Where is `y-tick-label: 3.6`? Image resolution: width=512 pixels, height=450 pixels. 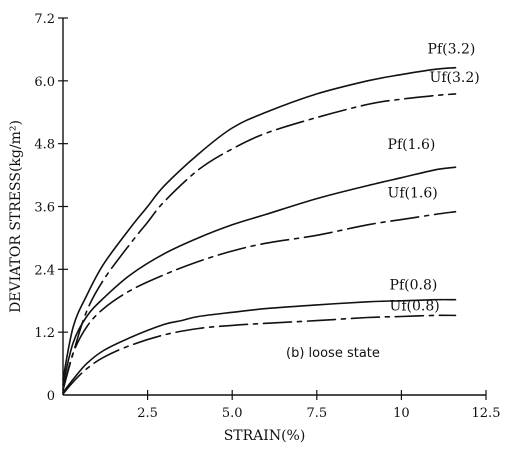
y-tick-label: 3.6 is located at coordinates (44, 208).